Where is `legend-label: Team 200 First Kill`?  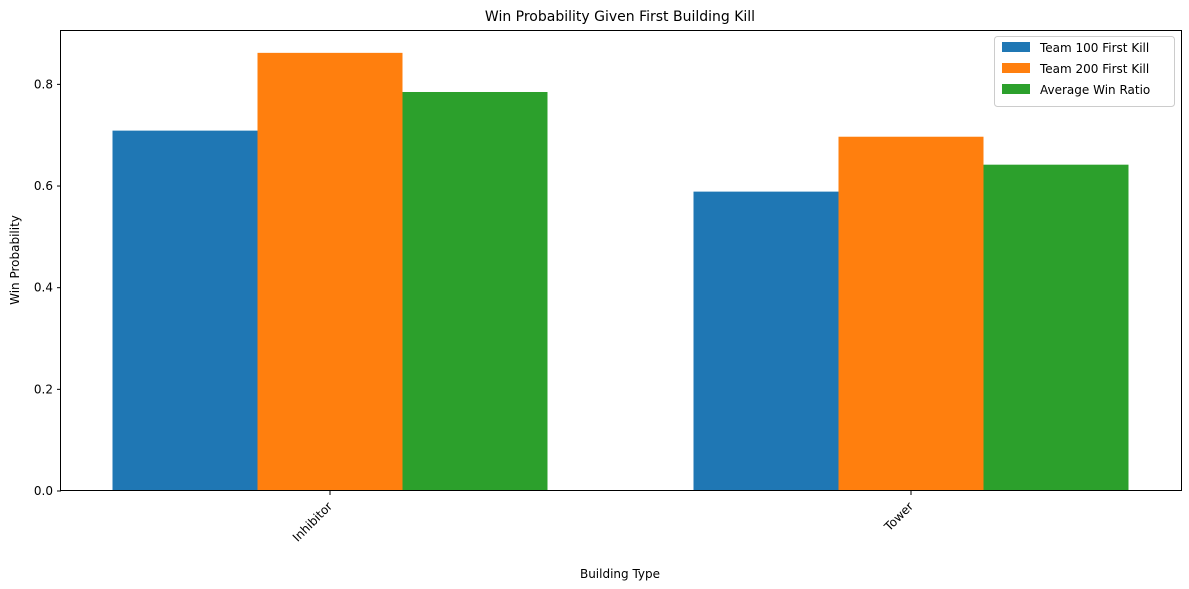 legend-label: Team 200 First Kill is located at coordinates (1094, 69).